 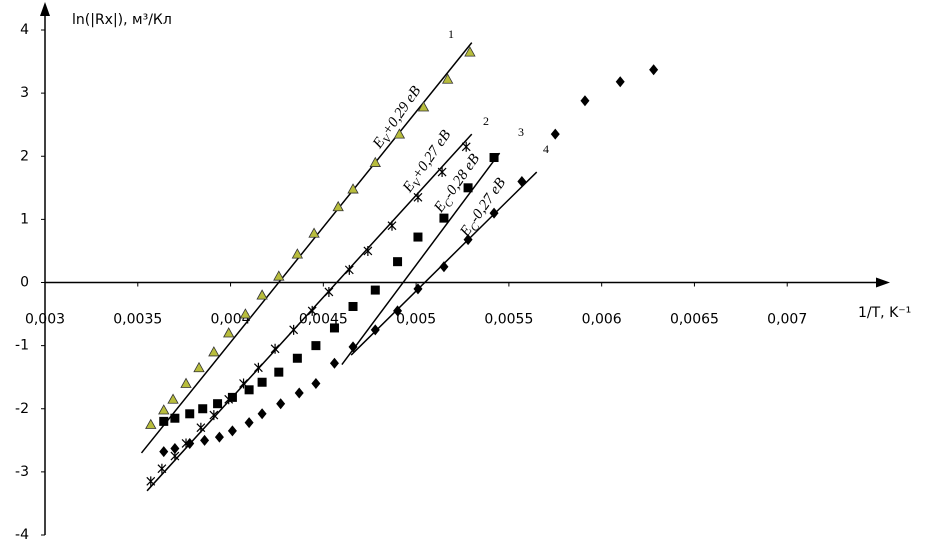 I want to click on x-tick-label: 0,0055, so click(x=508, y=320).